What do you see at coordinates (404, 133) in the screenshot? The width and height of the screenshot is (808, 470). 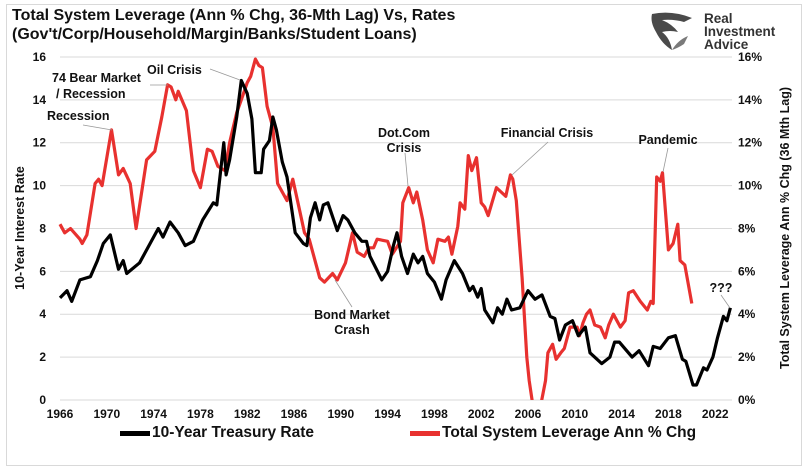 I see `annotation-dotcom-line1: Dot.Com` at bounding box center [404, 133].